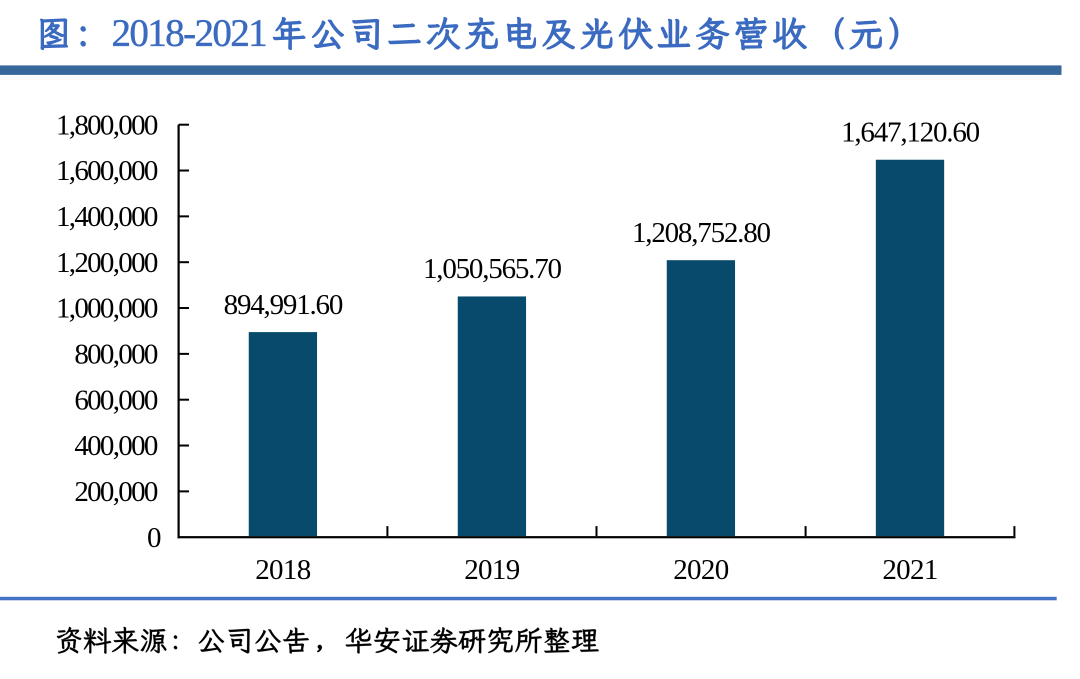 This screenshot has height=679, width=1080. What do you see at coordinates (116, 354) in the screenshot?
I see `svg-text: 800,000` at bounding box center [116, 354].